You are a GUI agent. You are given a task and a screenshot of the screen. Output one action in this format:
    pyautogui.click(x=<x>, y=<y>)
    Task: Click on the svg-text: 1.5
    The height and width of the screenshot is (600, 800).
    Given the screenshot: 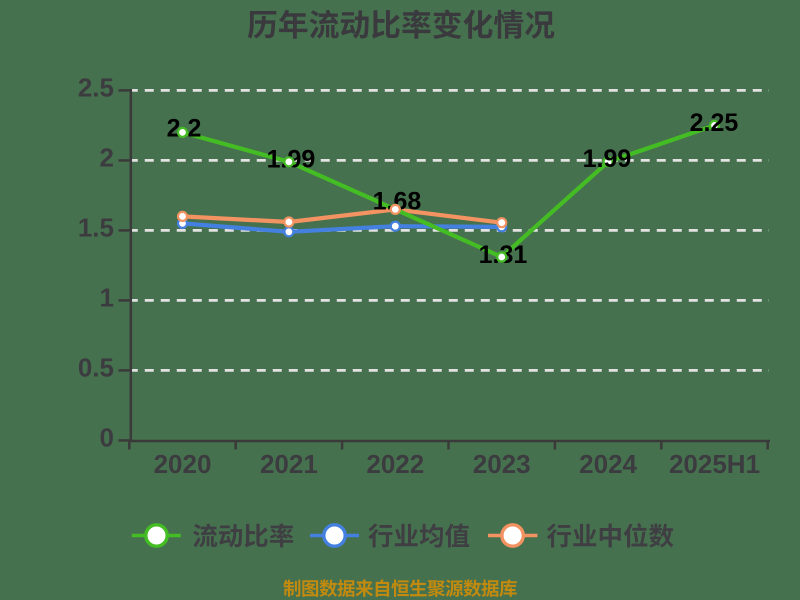 What is the action you would take?
    pyautogui.click(x=96, y=227)
    